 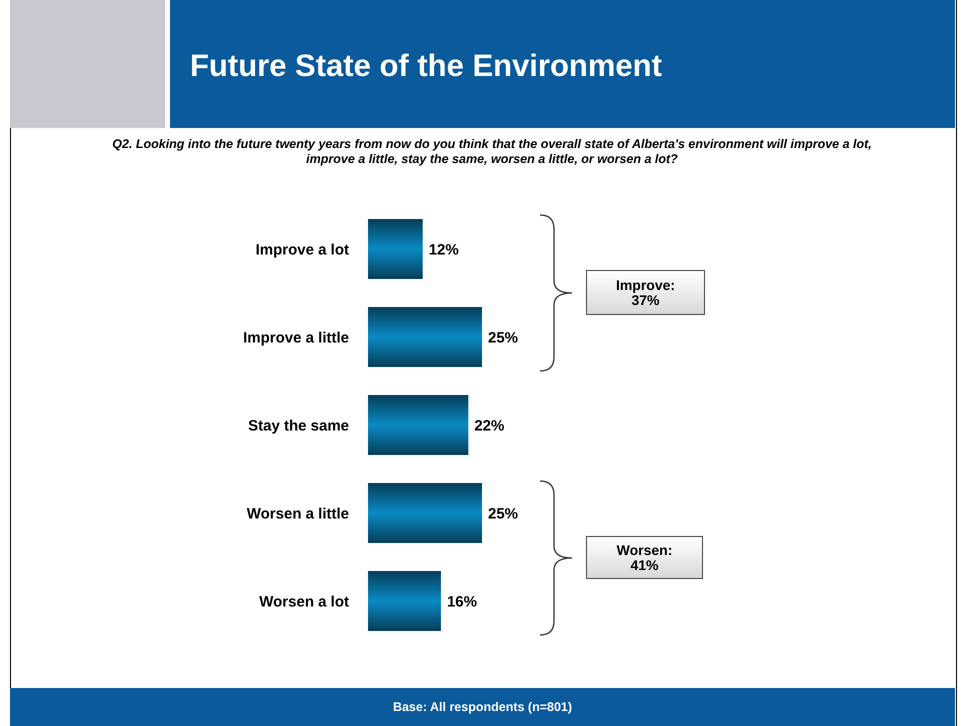 I want to click on data-label: 22%, so click(x=489, y=425).